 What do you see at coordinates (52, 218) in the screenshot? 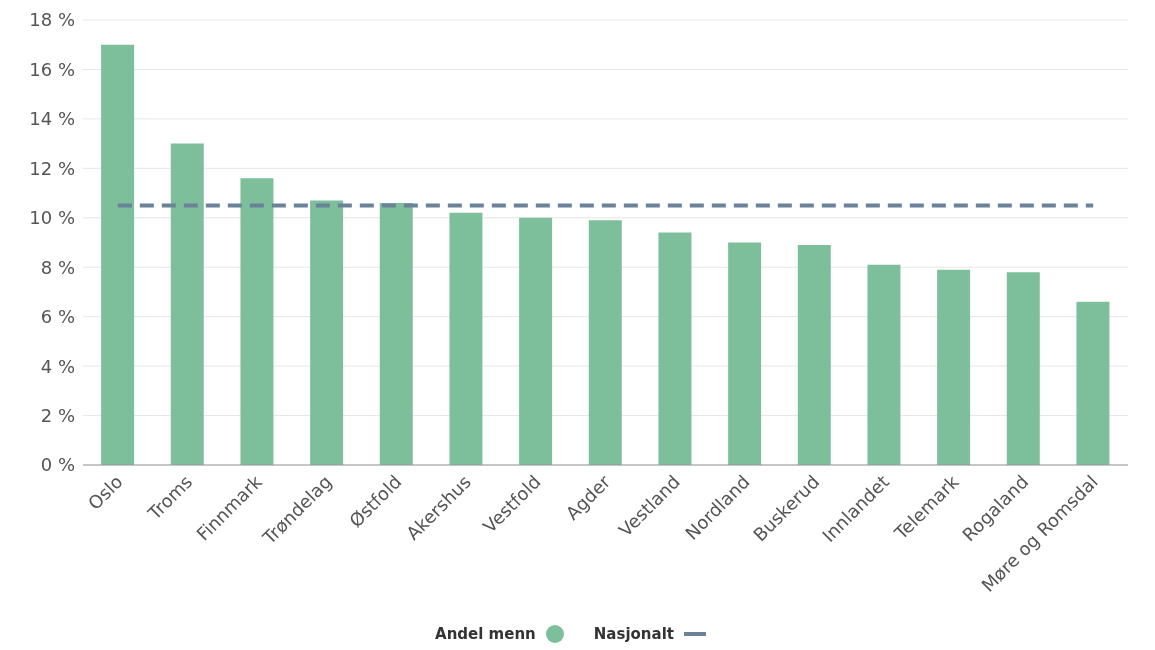
I see `y-tick-label: 10 %` at bounding box center [52, 218].